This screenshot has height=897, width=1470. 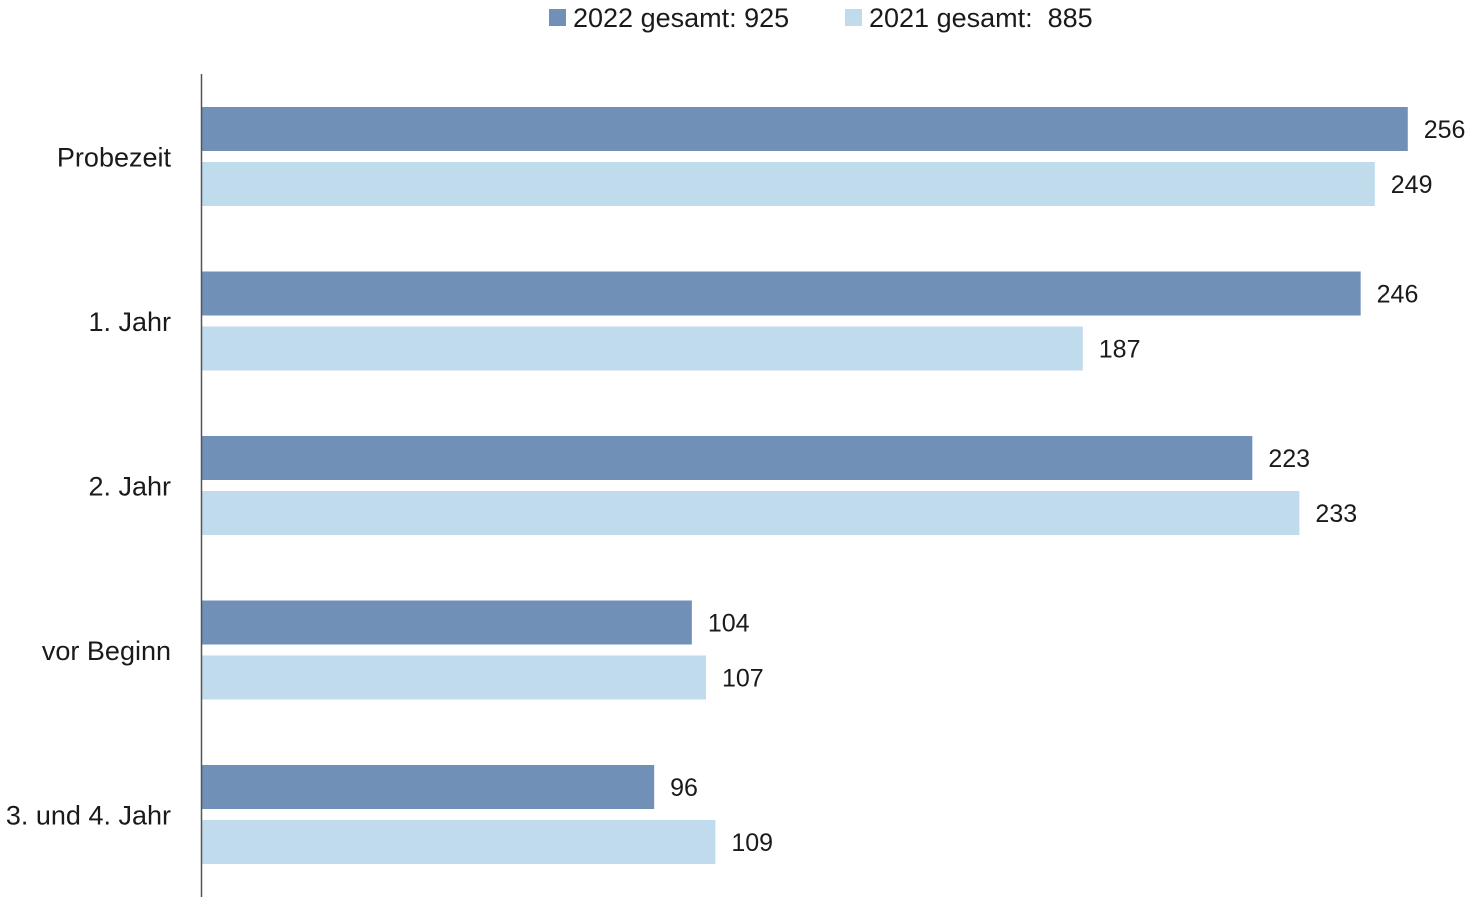 What do you see at coordinates (681, 18) in the screenshot?
I see `legend-label-2022: 2022 gesamt: 925` at bounding box center [681, 18].